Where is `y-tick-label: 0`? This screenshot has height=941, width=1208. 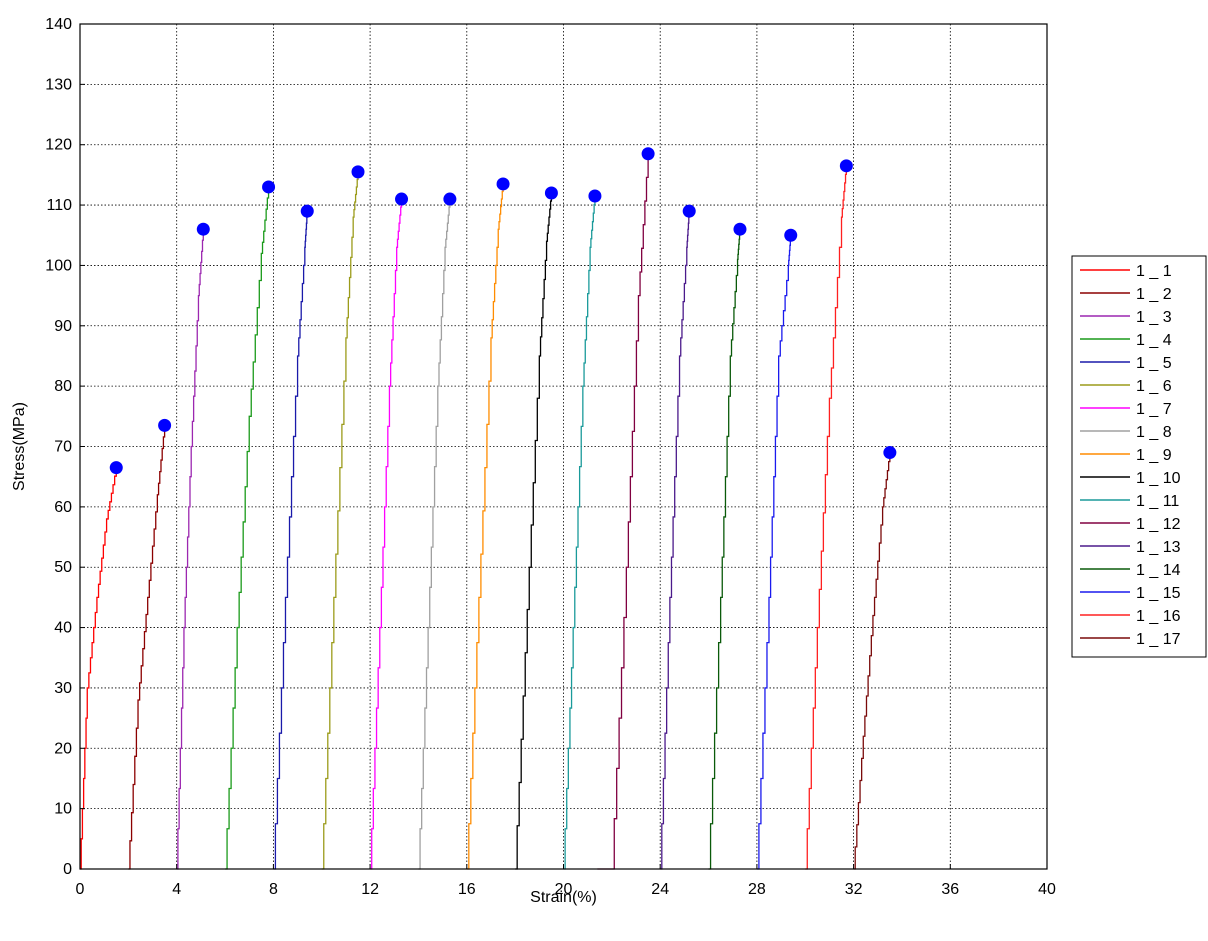
y-tick-label: 0 is located at coordinates (67, 869).